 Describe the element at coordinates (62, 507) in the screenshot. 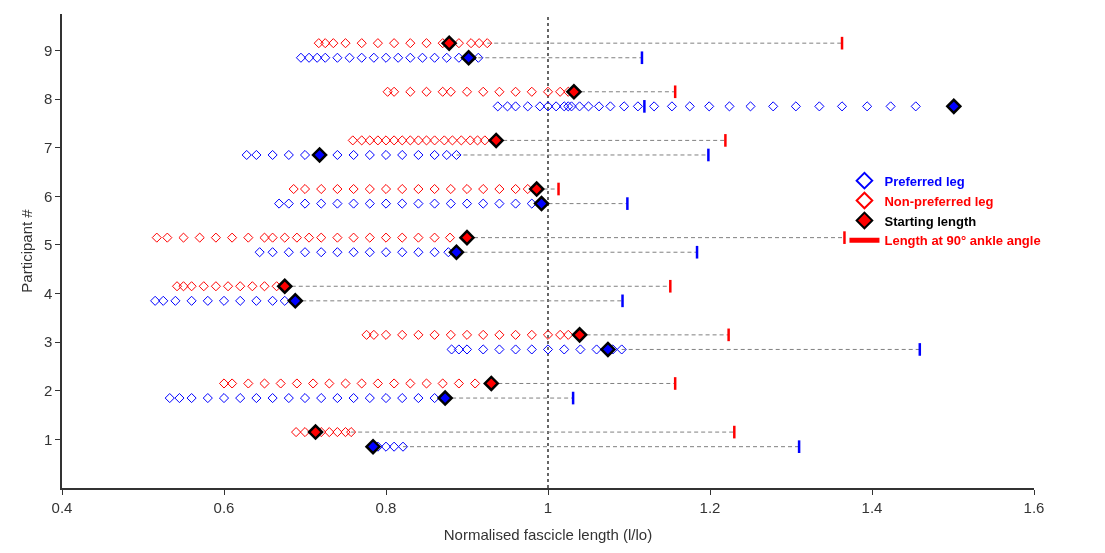

I see `x-tick-label: 0.4` at that location.